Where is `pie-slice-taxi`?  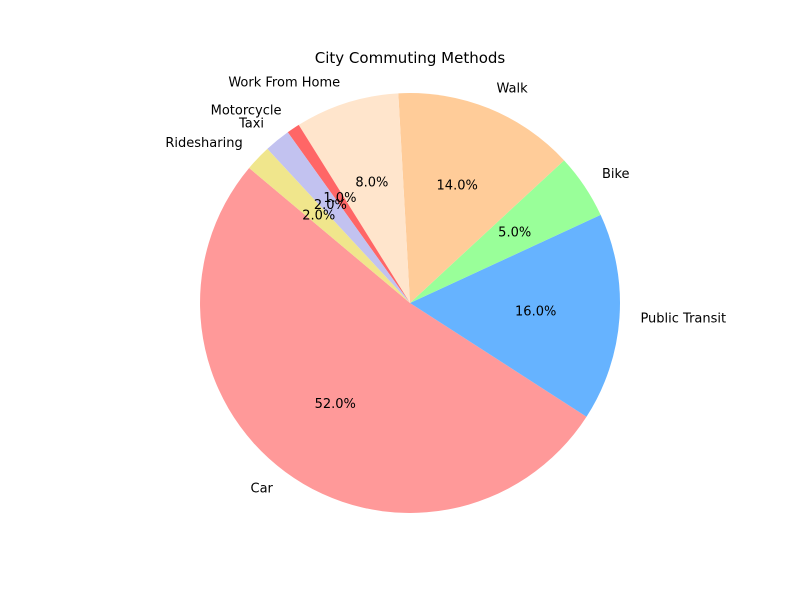 pie-slice-taxi is located at coordinates (338, 217).